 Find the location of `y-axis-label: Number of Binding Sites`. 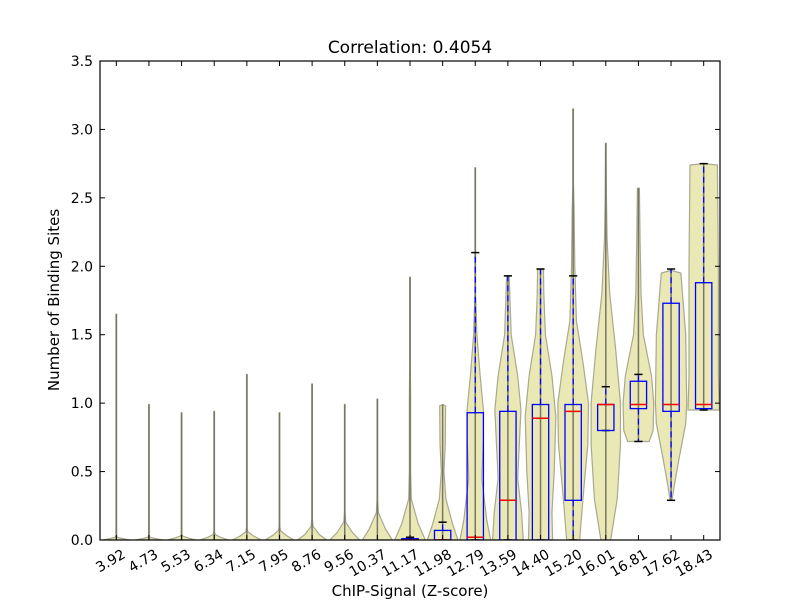

y-axis-label: Number of Binding Sites is located at coordinates (54, 300).